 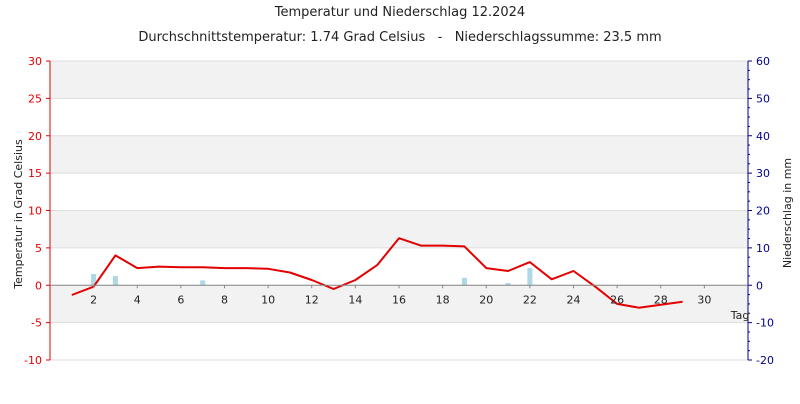 I want to click on right-tick-label: -10, so click(x=765, y=323).